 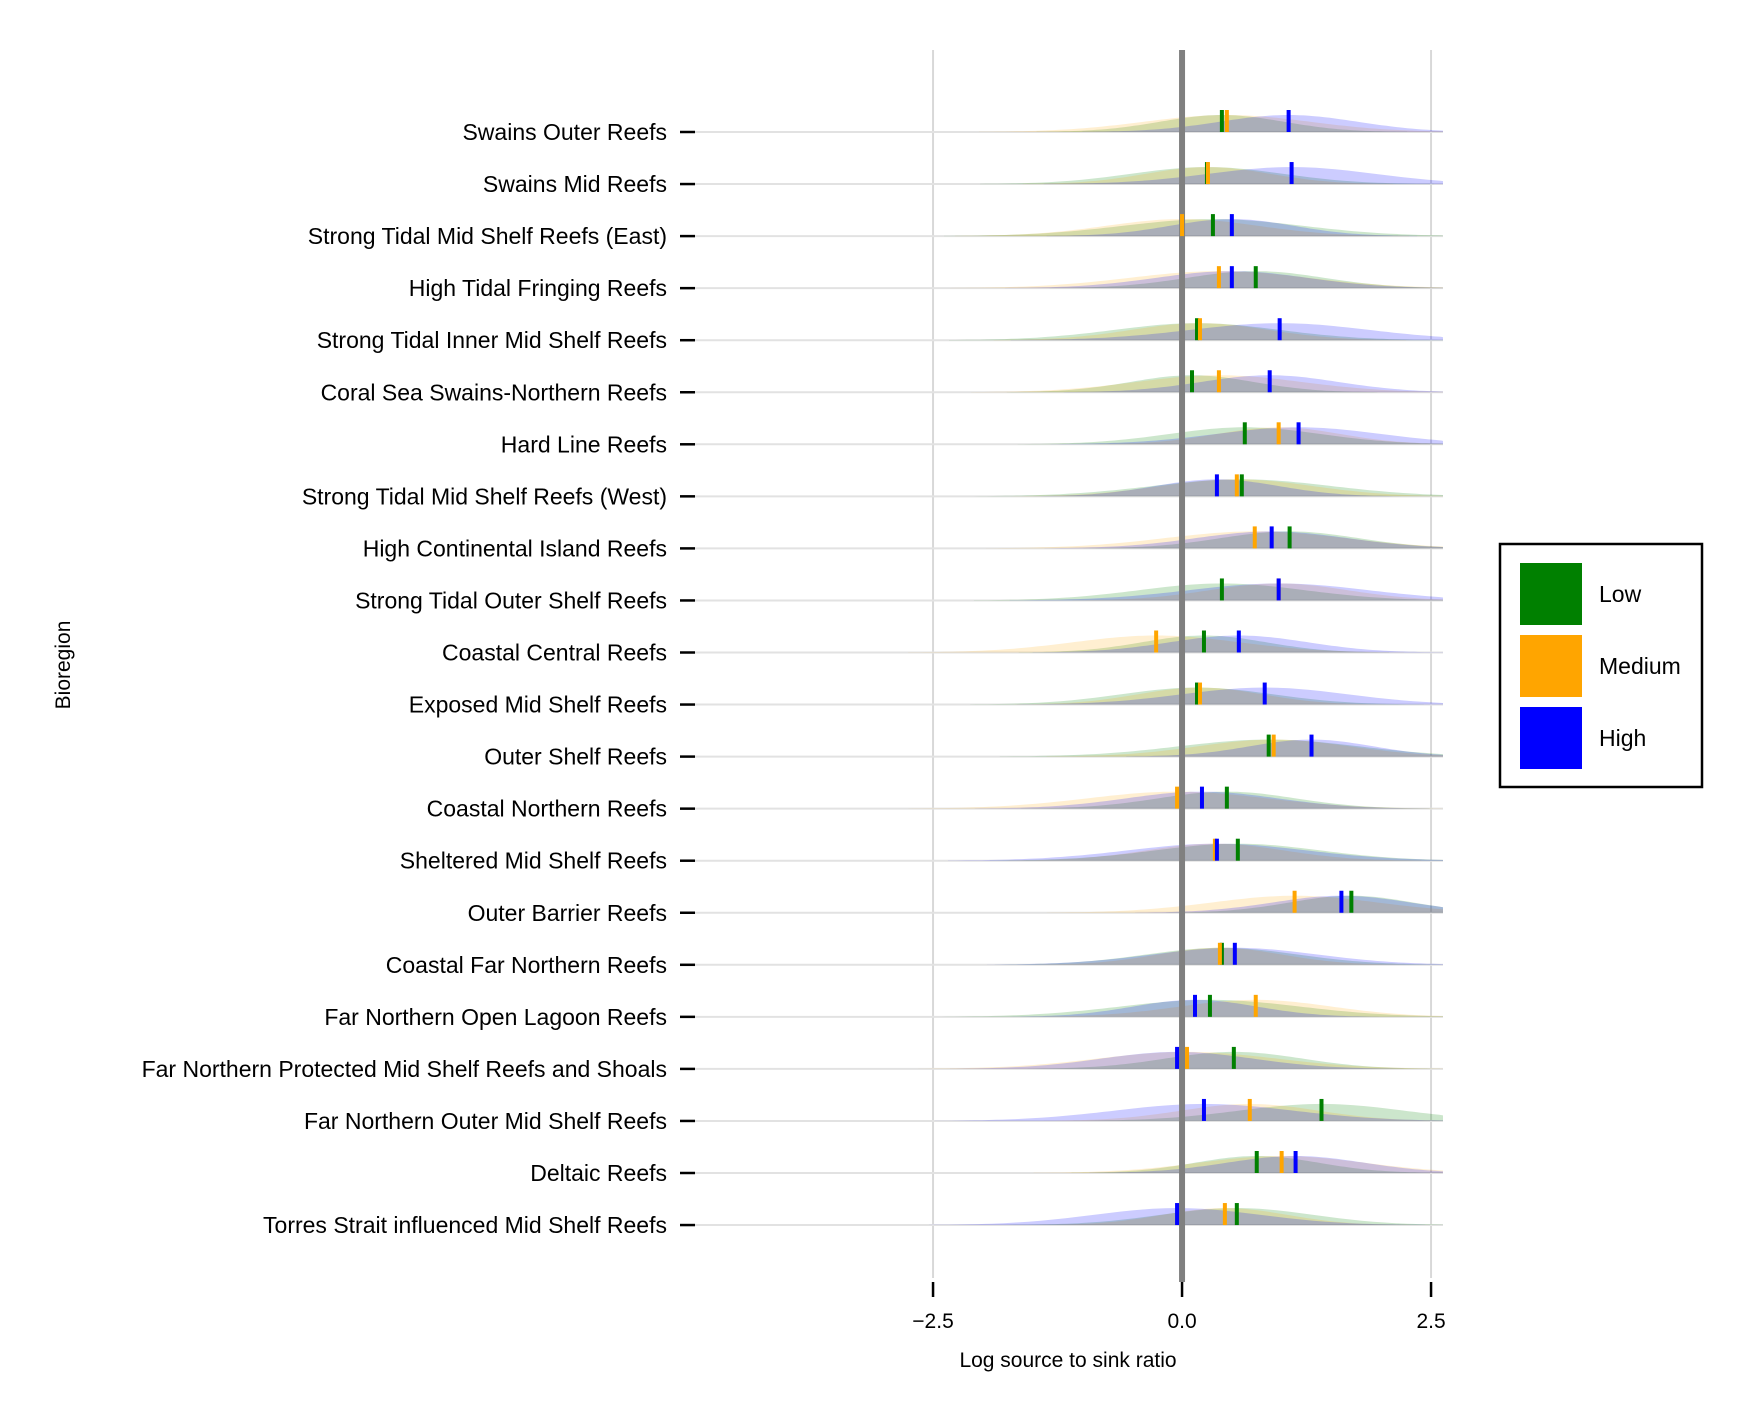 I want to click on category-label: Torres Strait influenced Mid Shelf Reefs, so click(x=465, y=1225).